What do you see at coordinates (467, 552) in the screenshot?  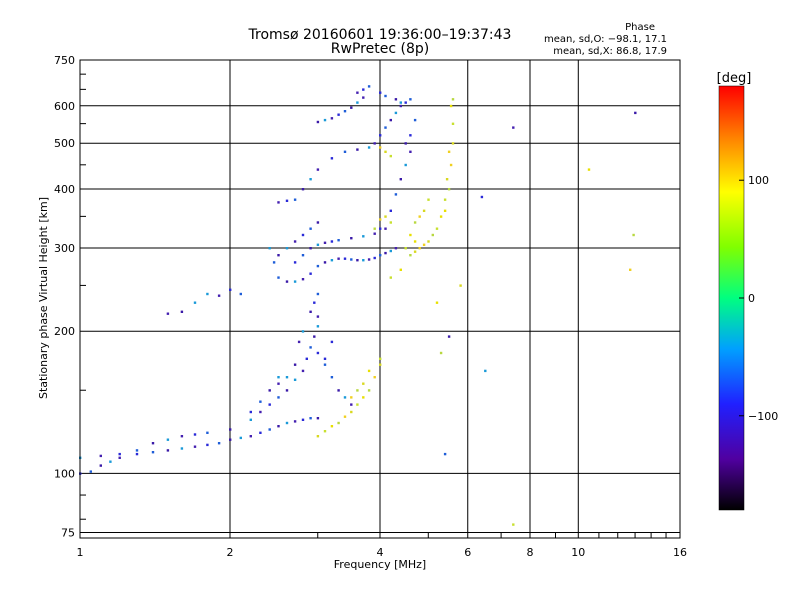 I see `x-tick-label: 6` at bounding box center [467, 552].